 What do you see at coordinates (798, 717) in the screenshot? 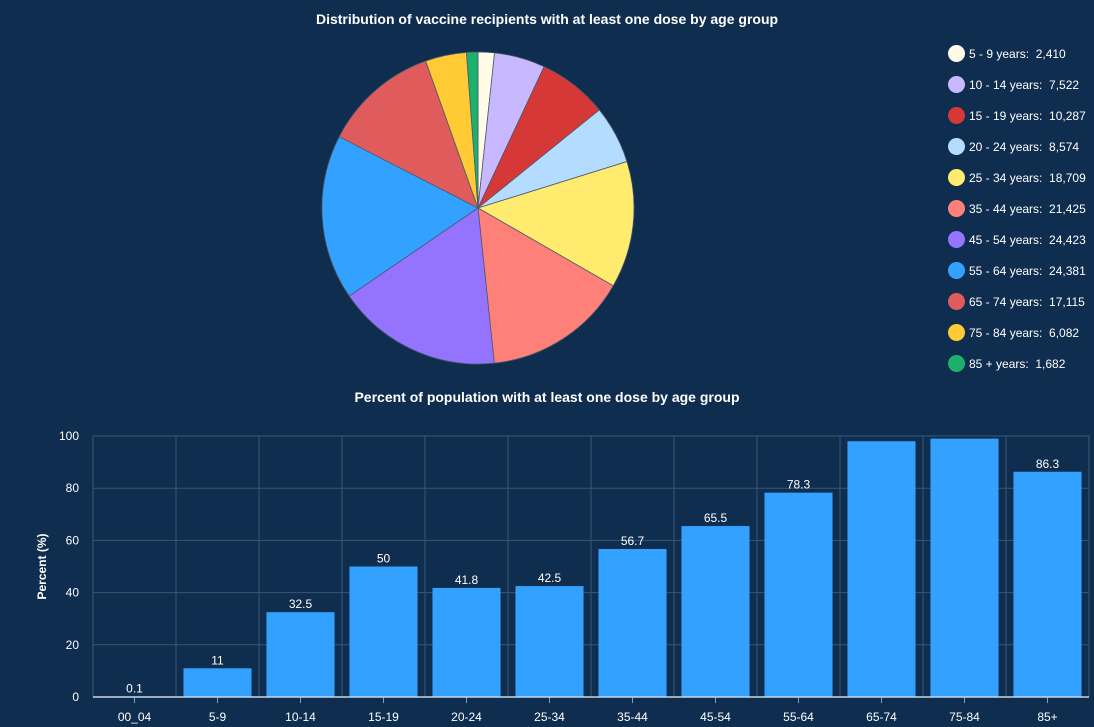
I see `x-tick-label: 55-64` at bounding box center [798, 717].